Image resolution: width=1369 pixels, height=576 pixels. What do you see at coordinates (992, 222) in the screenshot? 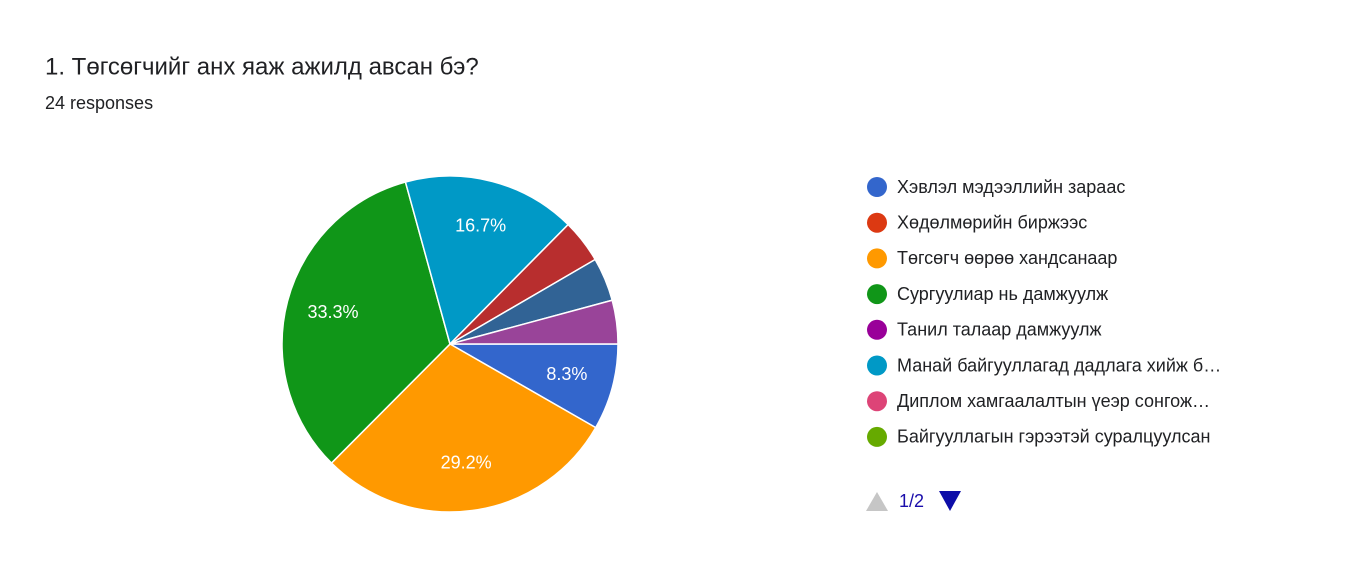
I see `legend-label: Хөдөлмөрийн биржээс` at bounding box center [992, 222].